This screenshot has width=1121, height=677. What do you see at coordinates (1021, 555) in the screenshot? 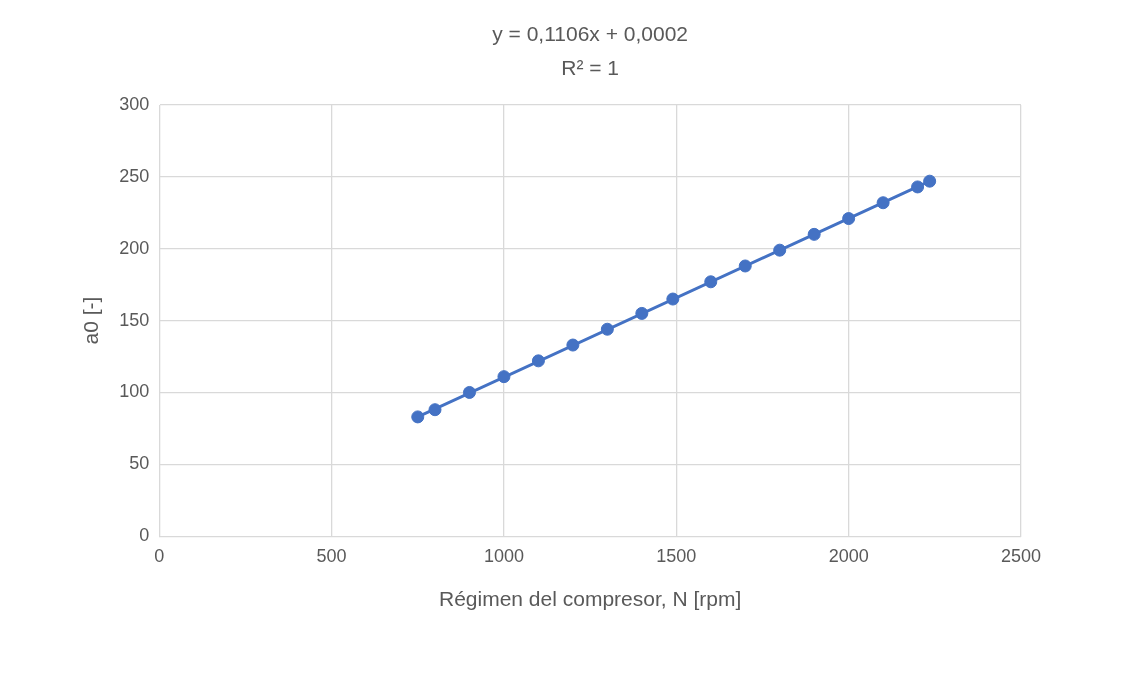
I see `x-tick-label: 2500` at bounding box center [1021, 555].